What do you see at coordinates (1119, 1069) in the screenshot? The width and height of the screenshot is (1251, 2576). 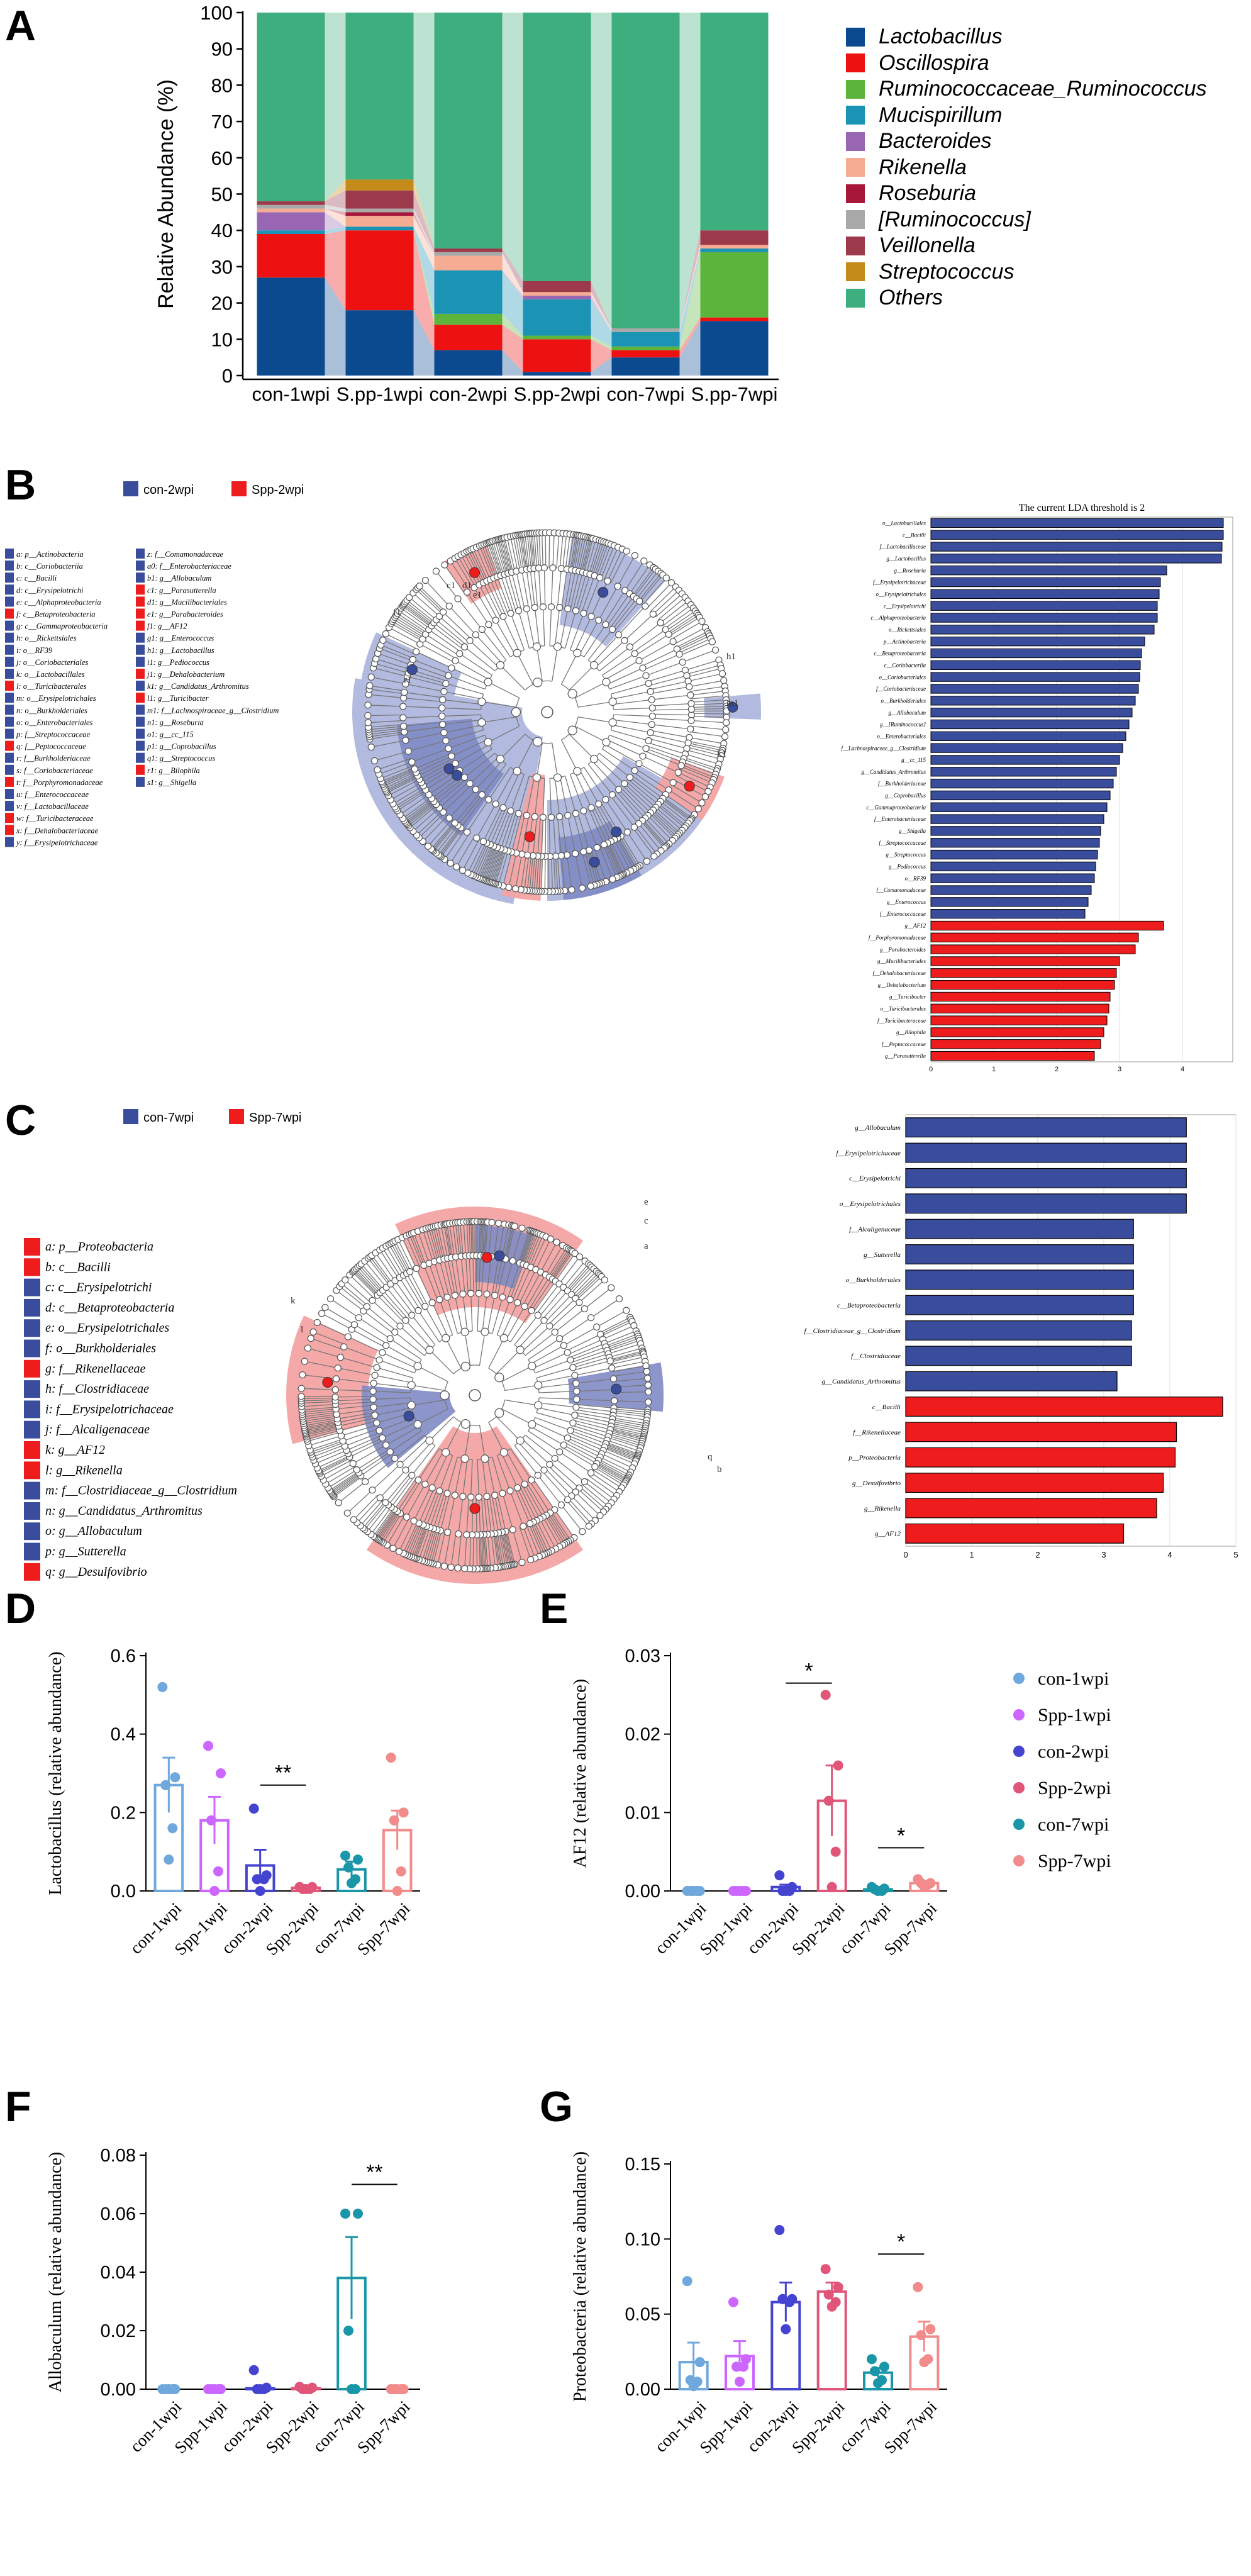 I see `lda-x-tick-label: 3` at bounding box center [1119, 1069].